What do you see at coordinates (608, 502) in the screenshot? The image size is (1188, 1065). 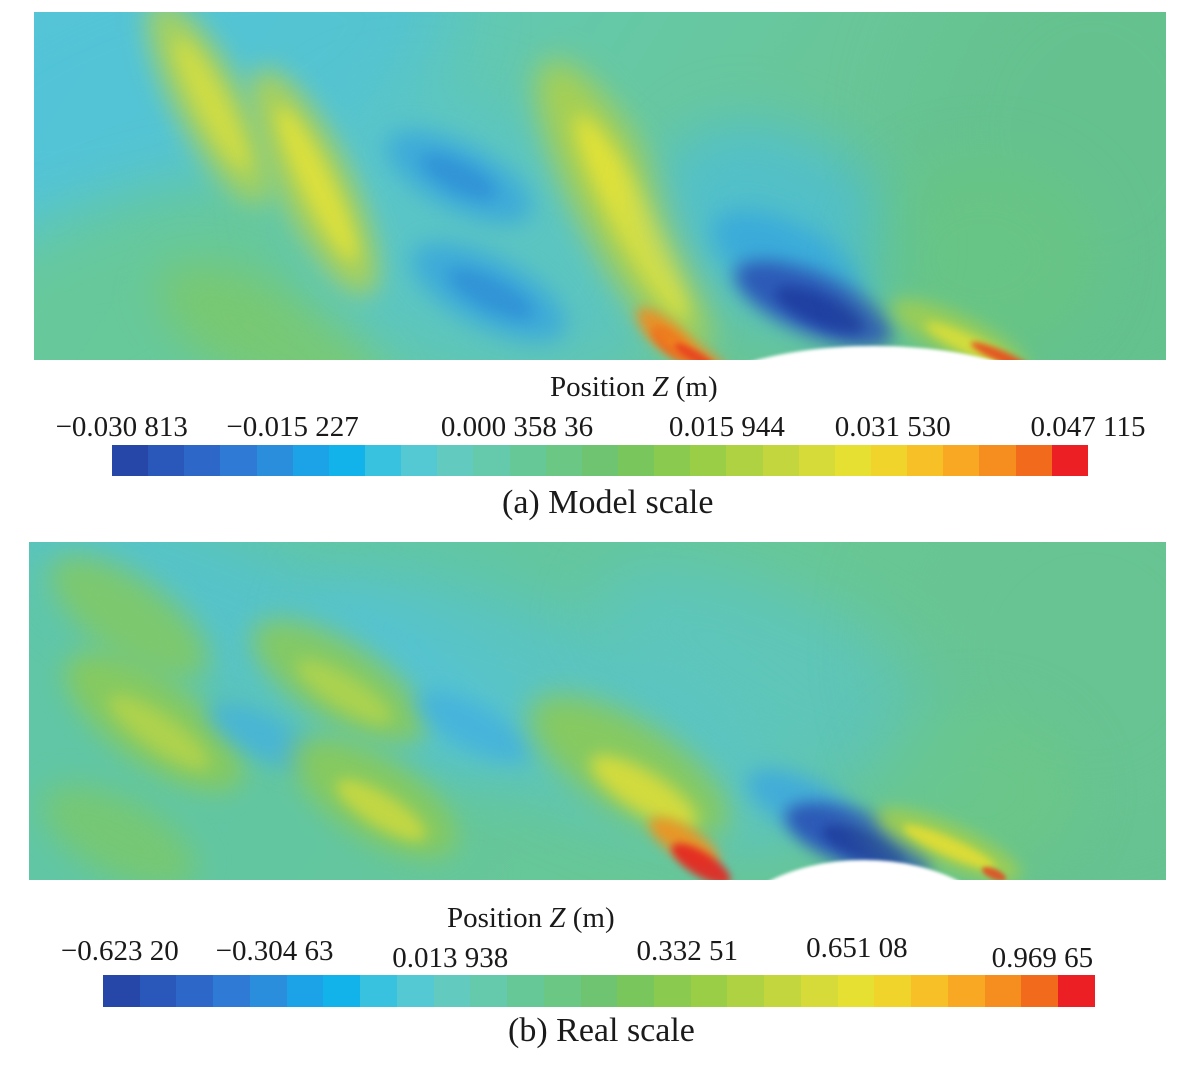 I see `subfigure-a-caption: (a) Model scale` at bounding box center [608, 502].